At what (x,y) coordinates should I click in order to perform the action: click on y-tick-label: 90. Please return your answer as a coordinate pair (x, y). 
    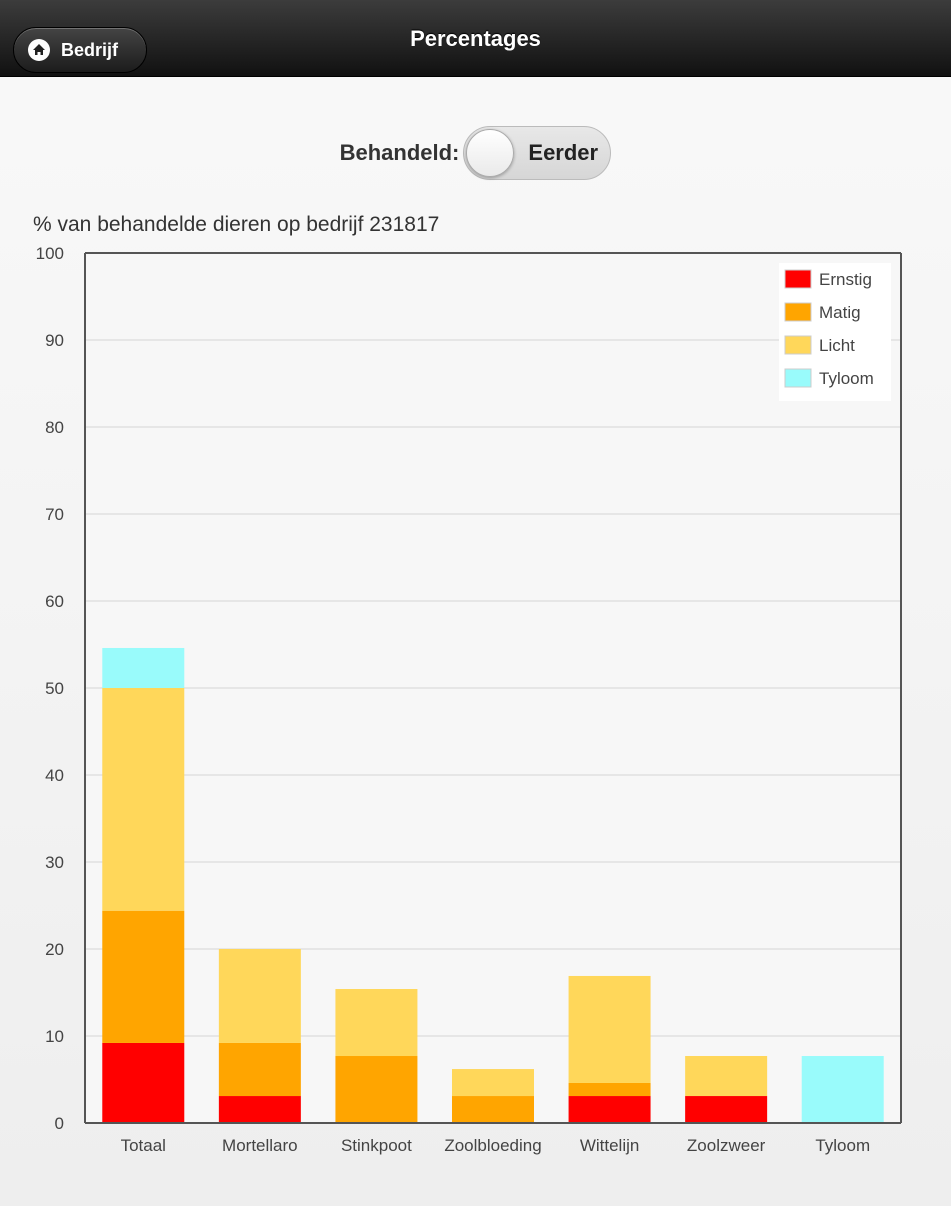
    Looking at the image, I should click on (54, 340).